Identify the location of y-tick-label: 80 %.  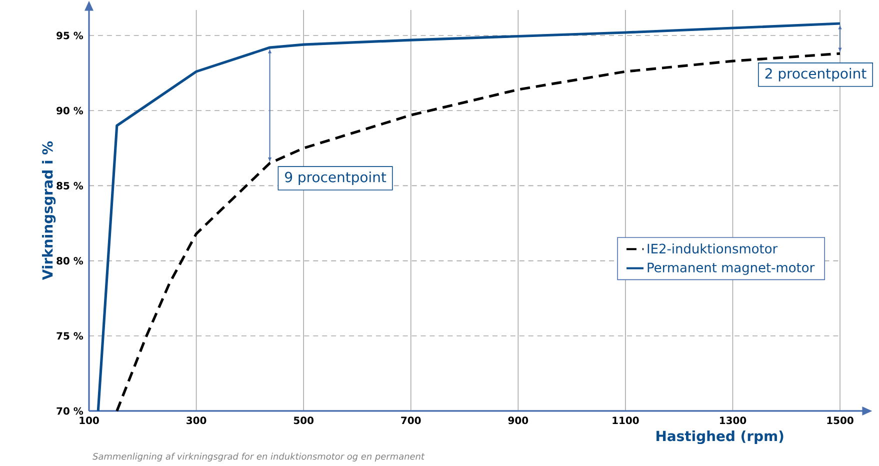
(70, 261).